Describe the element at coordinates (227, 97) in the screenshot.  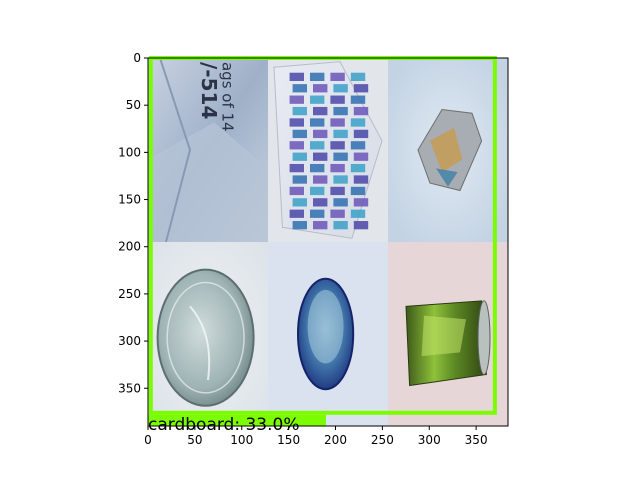
I see `box-print-text: ags of 14` at that location.